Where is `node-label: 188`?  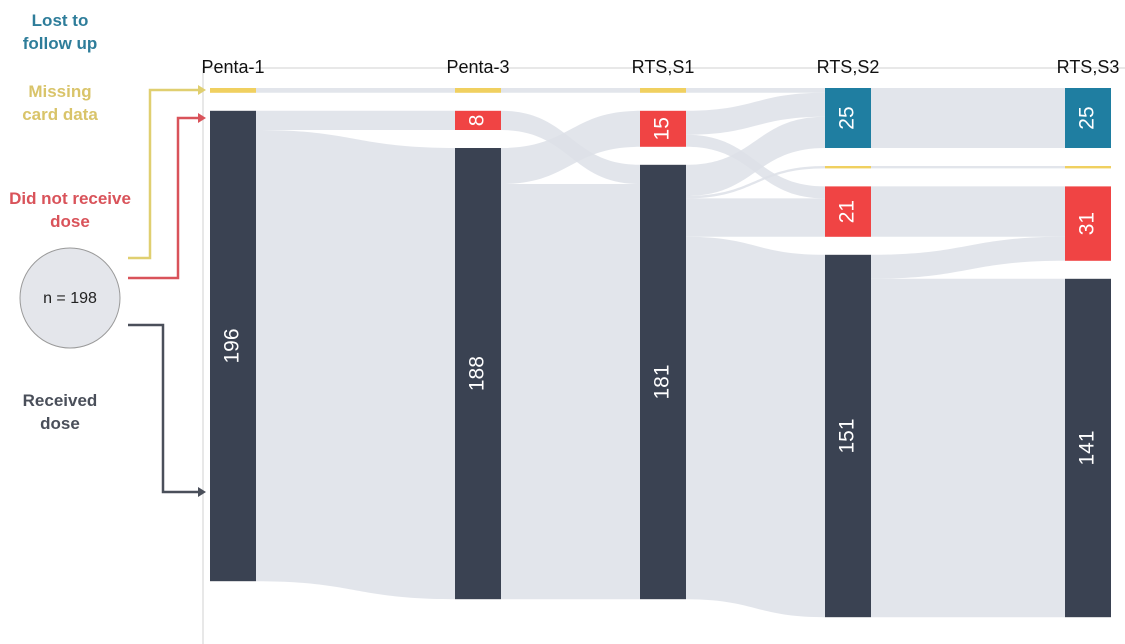
node-label: 188 is located at coordinates (477, 373).